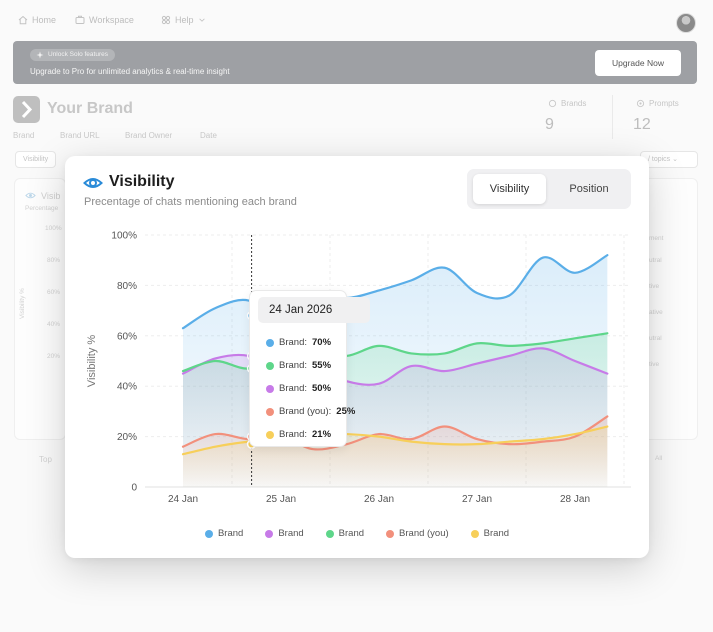  I want to click on x-tick-label: 27 Jan, so click(477, 499).